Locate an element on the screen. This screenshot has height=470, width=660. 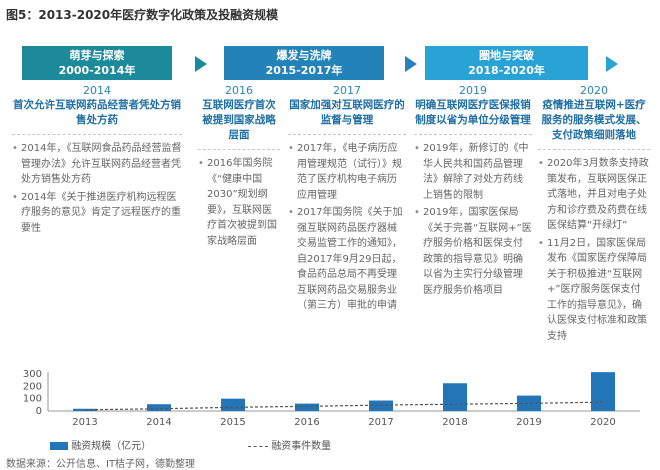
legend-bar: 融资规模（亿元） is located at coordinates (100, 444).